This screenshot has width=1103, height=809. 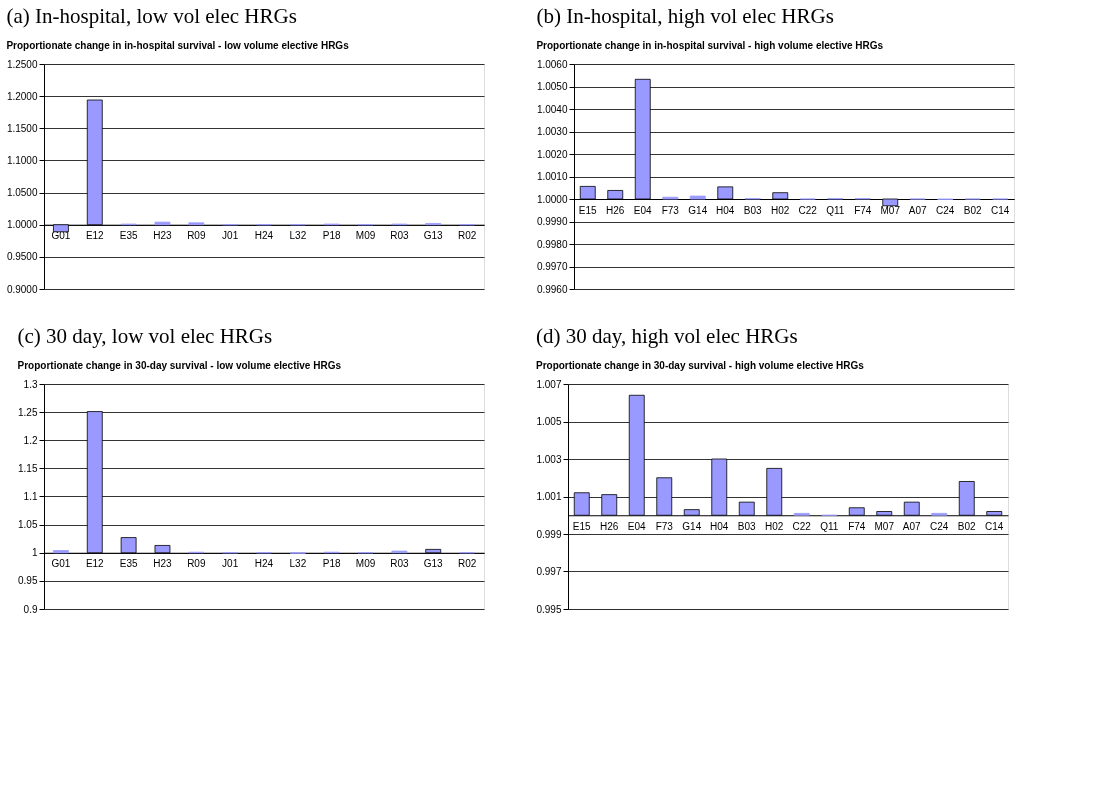 I want to click on y-tick-label: 1.2000, so click(x=22, y=96).